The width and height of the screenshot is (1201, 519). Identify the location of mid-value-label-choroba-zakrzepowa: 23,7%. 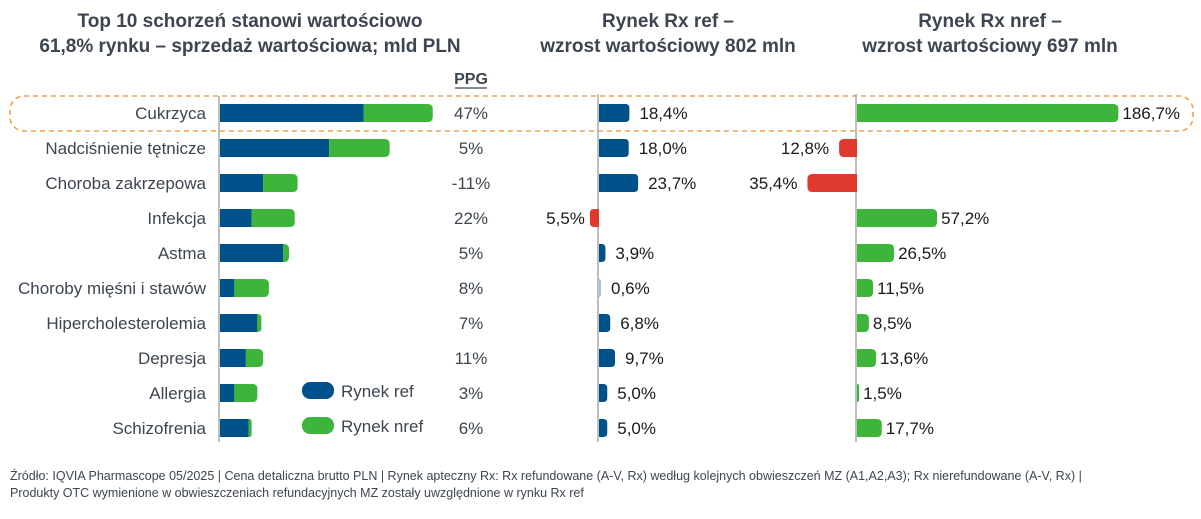
(672, 183).